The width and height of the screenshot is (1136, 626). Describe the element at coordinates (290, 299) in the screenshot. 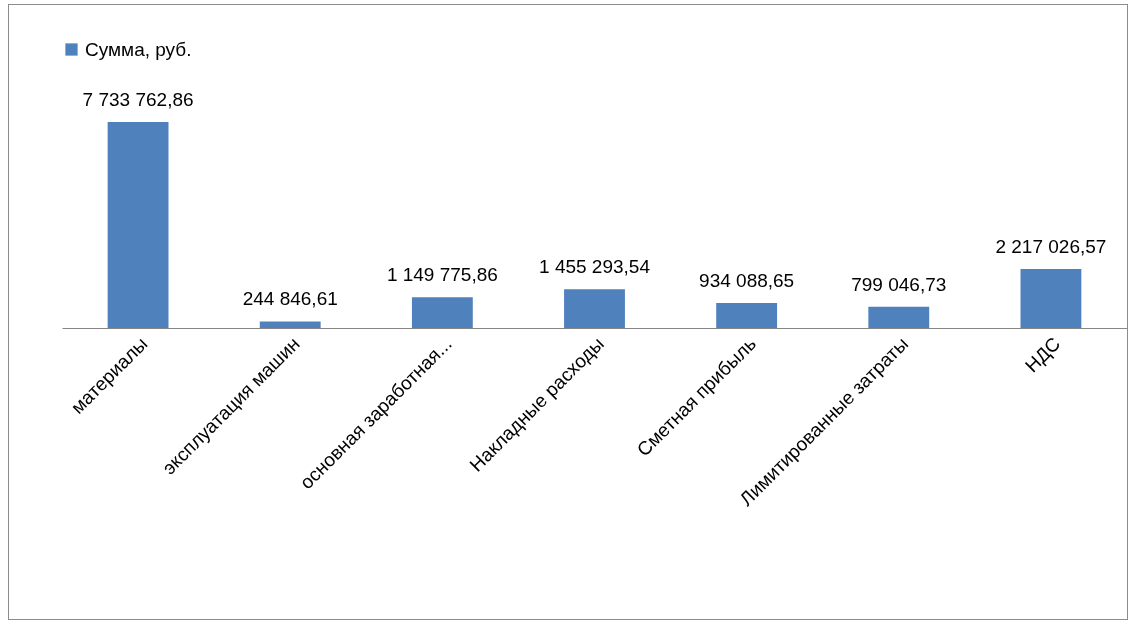

I see `data-label: 244 846,61` at that location.